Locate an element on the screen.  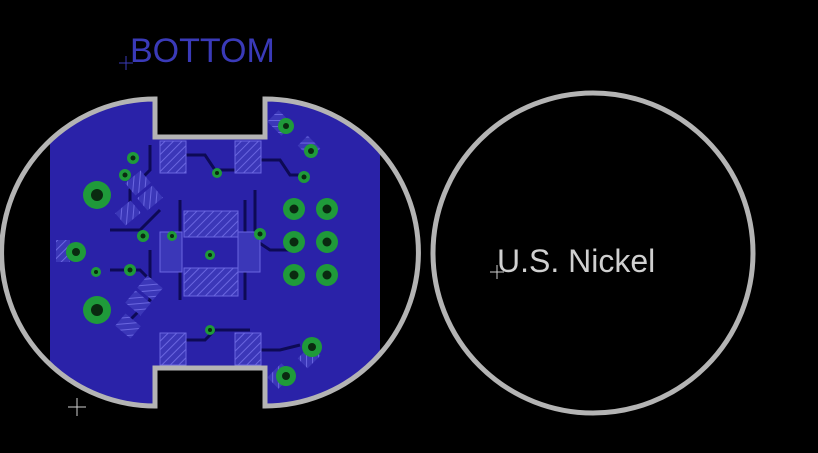
layer-label: BOTTOM is located at coordinates (202, 51).